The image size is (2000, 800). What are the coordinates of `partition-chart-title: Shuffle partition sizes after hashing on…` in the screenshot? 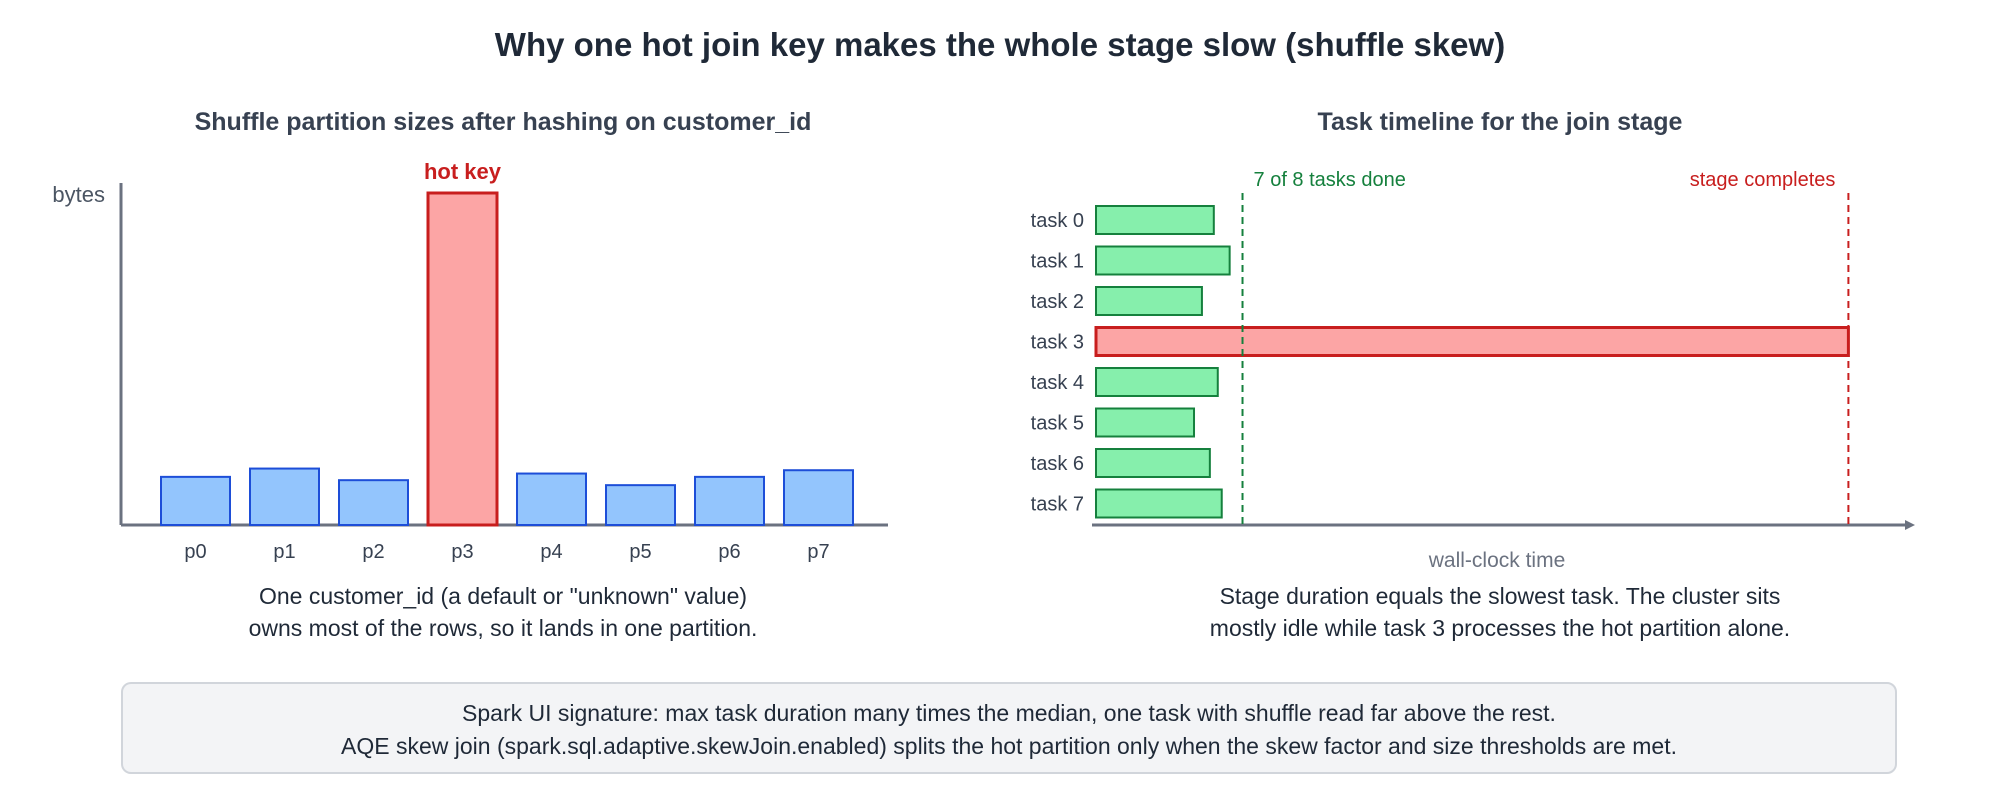 It's located at (503, 122).